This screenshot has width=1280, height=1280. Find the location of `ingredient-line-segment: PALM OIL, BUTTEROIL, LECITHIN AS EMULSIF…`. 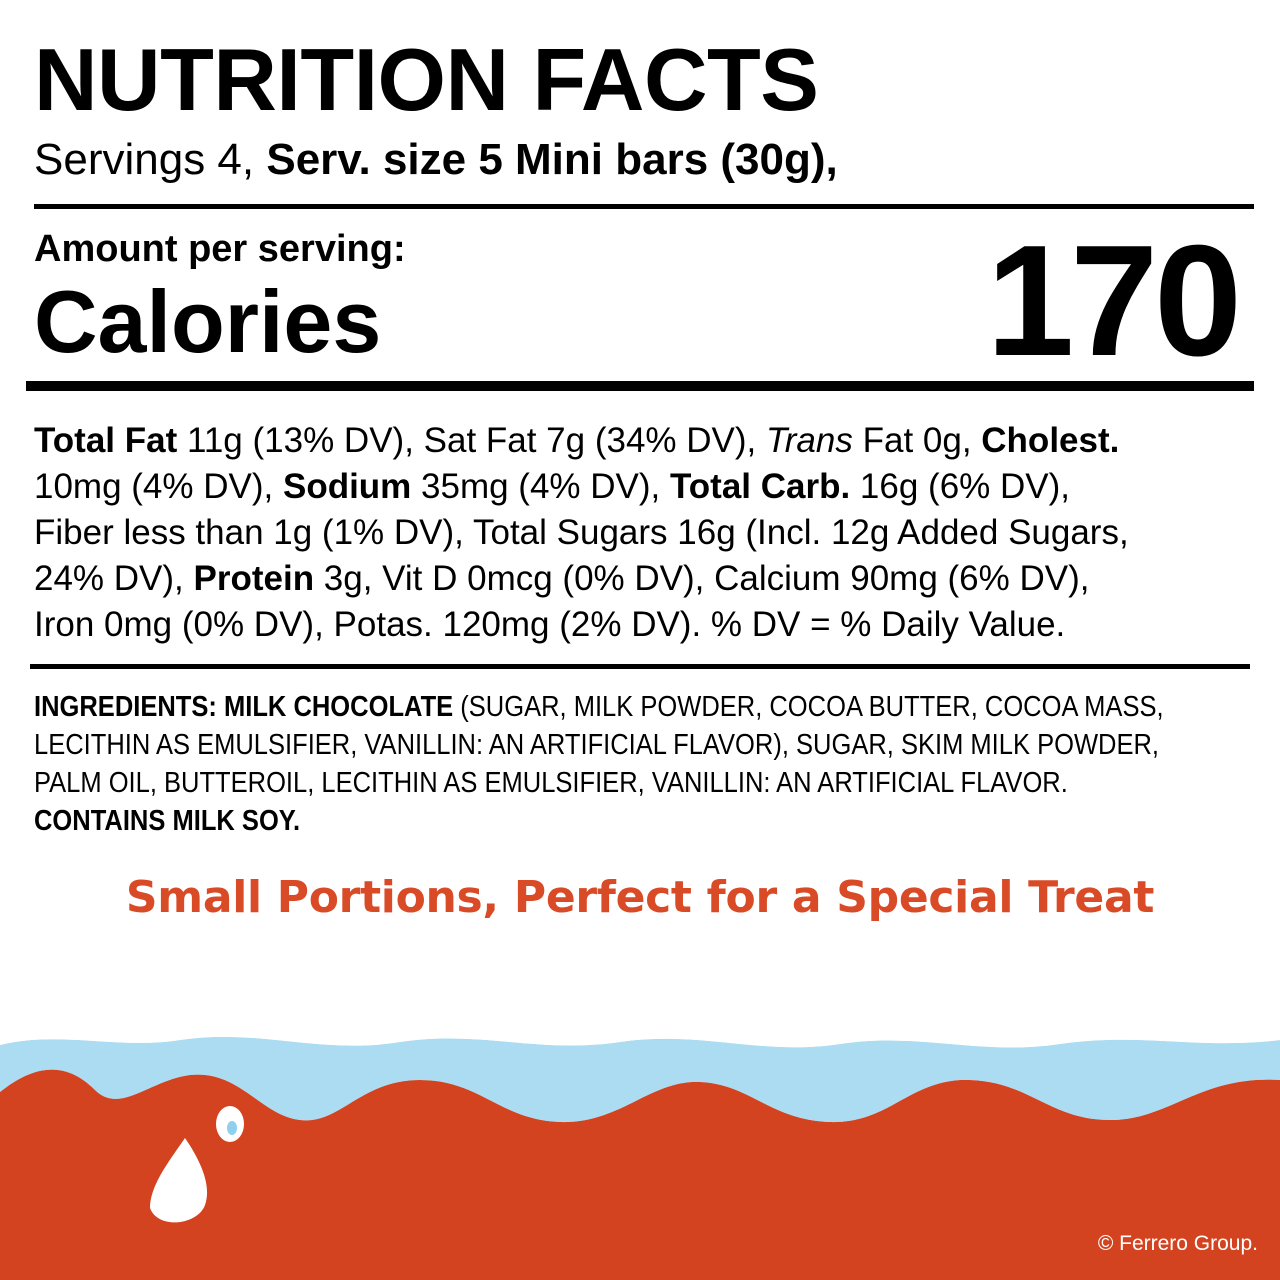

ingredient-line-segment: PALM OIL, BUTTEROIL, LECITHIN AS EMULSIF… is located at coordinates (551, 783).